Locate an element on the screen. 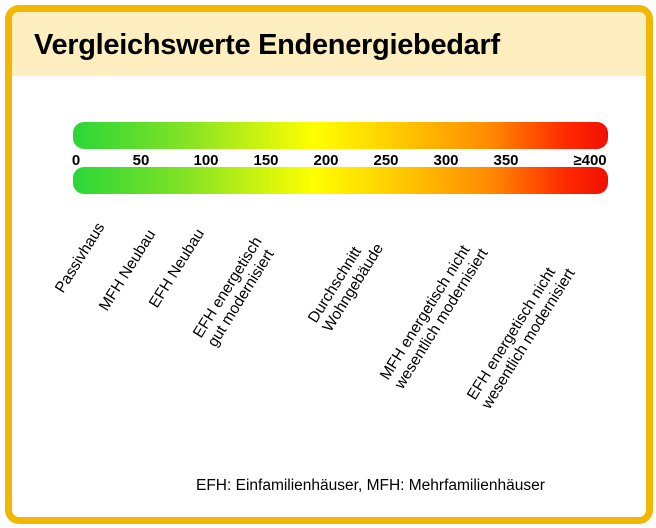 This screenshot has height=528, width=656. category-label: EFH energetisch gut modernisiert is located at coordinates (235, 292).